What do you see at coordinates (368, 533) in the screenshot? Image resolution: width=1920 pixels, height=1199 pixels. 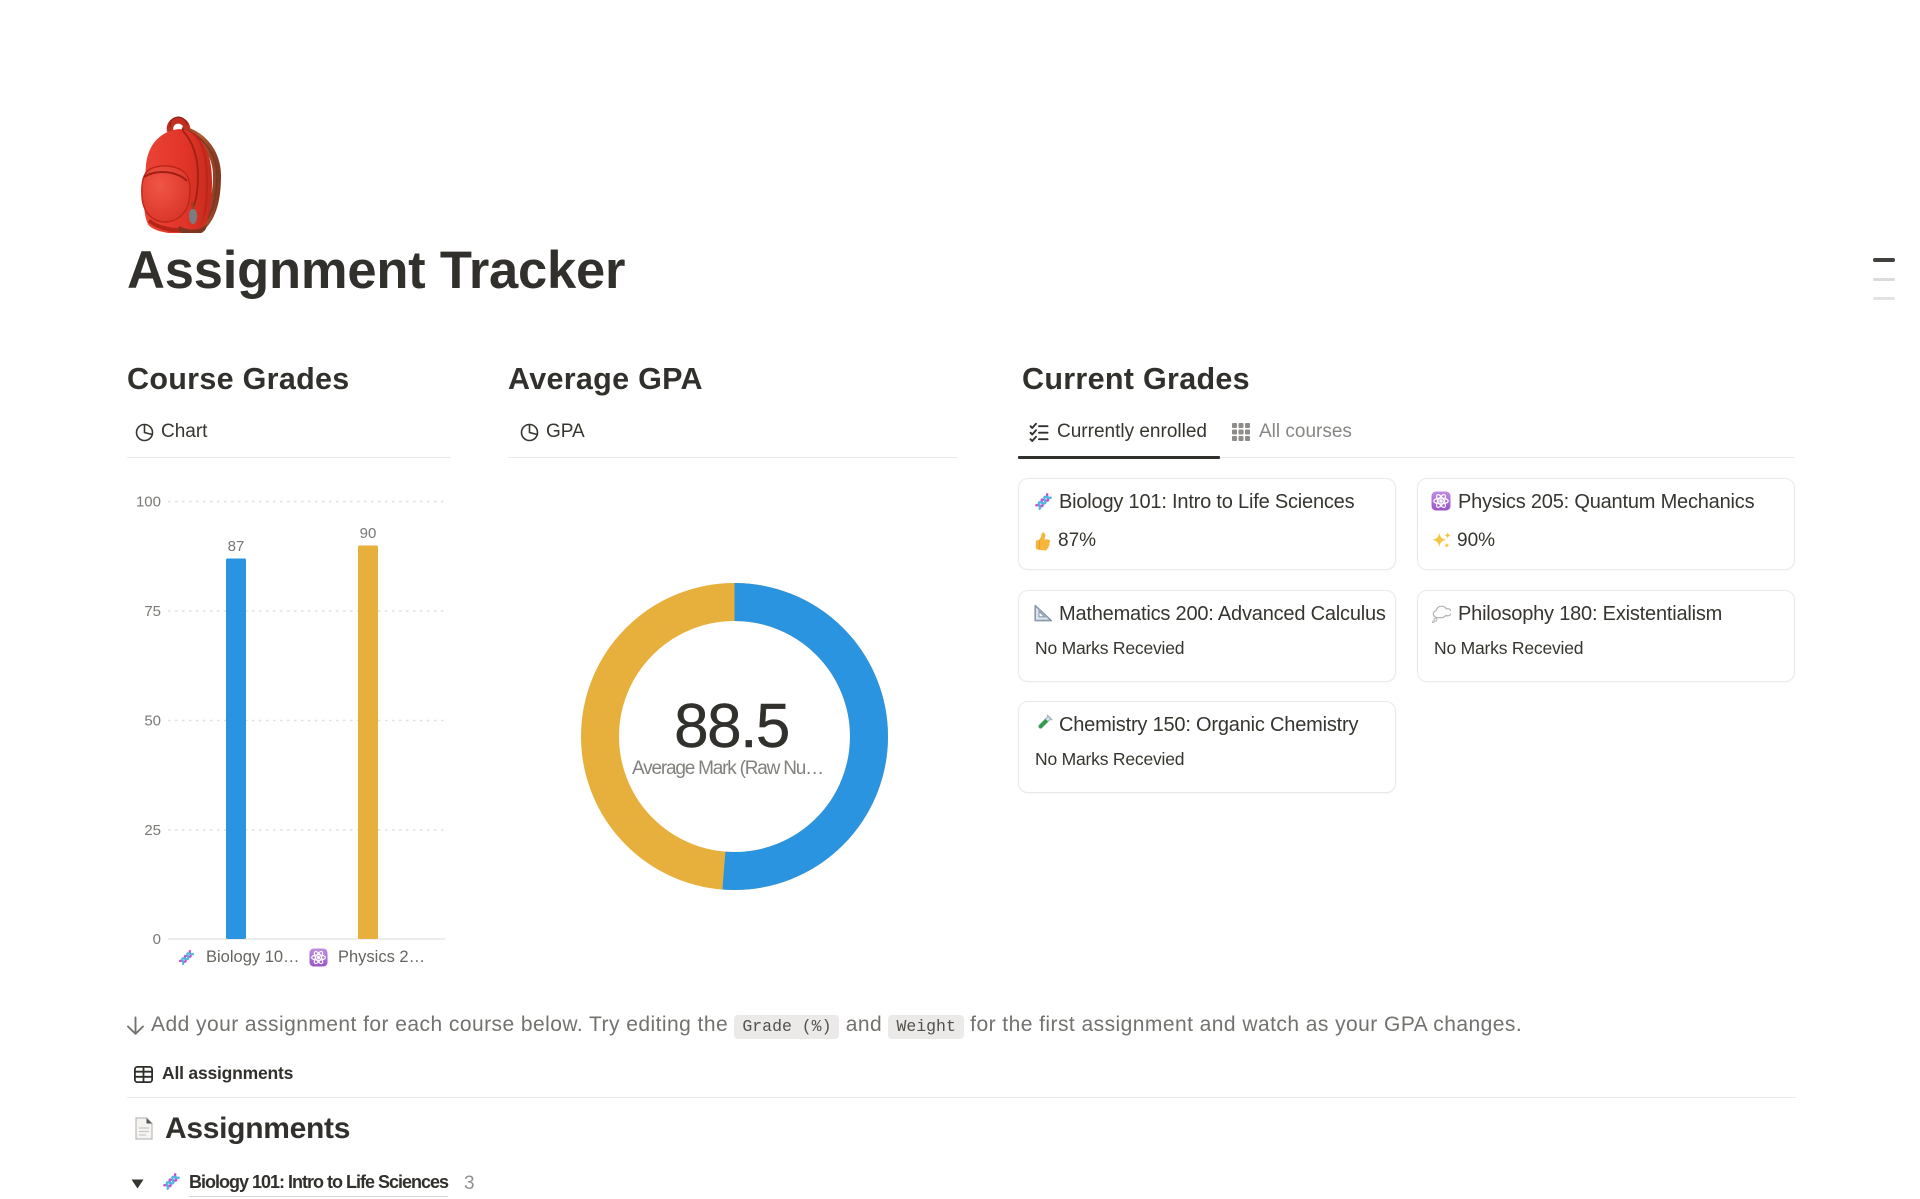 I see `svg-text: 90` at bounding box center [368, 533].